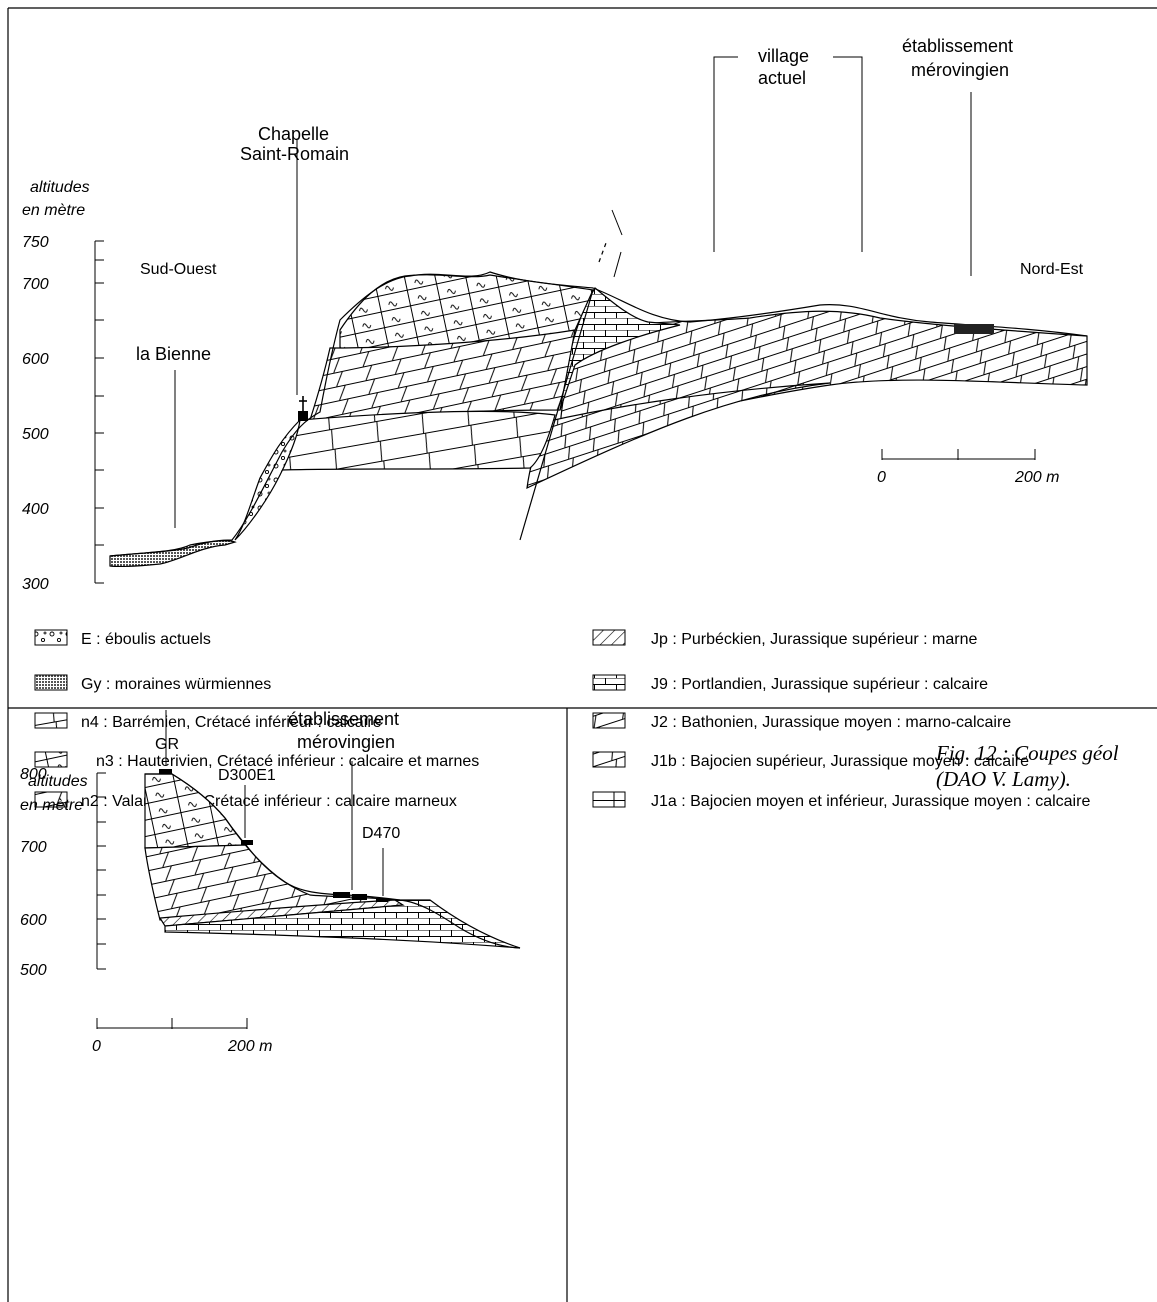 The height and width of the screenshot is (1302, 1157). I want to click on bottom-tick-label: 600, so click(33, 920).